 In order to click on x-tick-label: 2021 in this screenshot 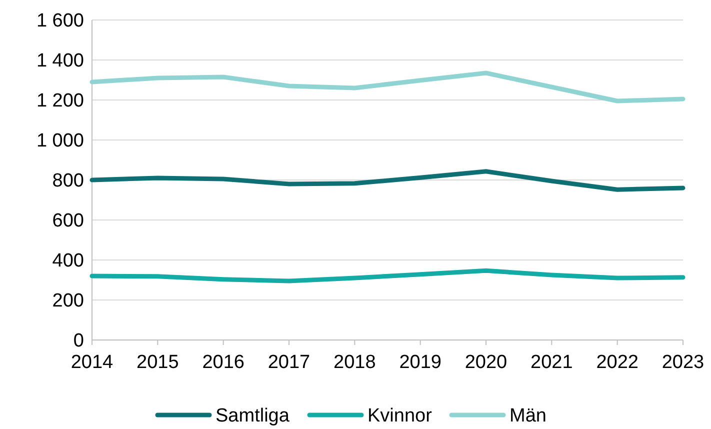, I will do `click(551, 362)`.